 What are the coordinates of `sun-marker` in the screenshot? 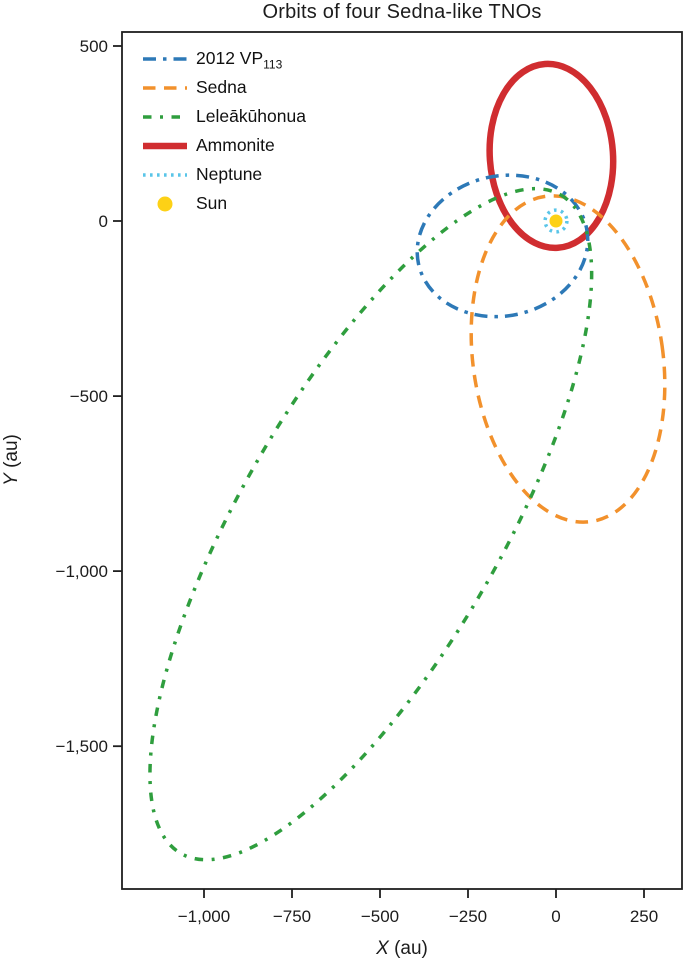 It's located at (556, 221).